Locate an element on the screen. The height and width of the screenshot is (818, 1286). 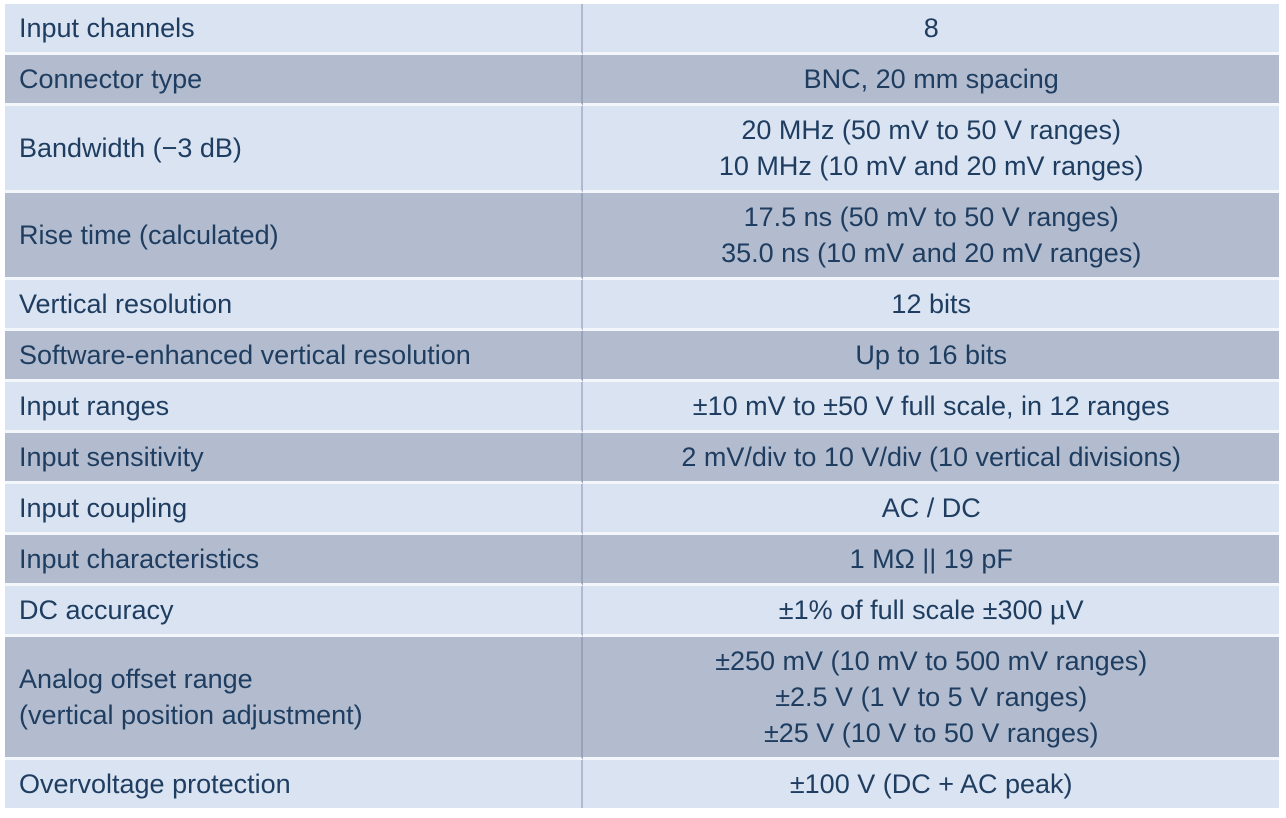
spec-label-line: Input ranges is located at coordinates (94, 406).